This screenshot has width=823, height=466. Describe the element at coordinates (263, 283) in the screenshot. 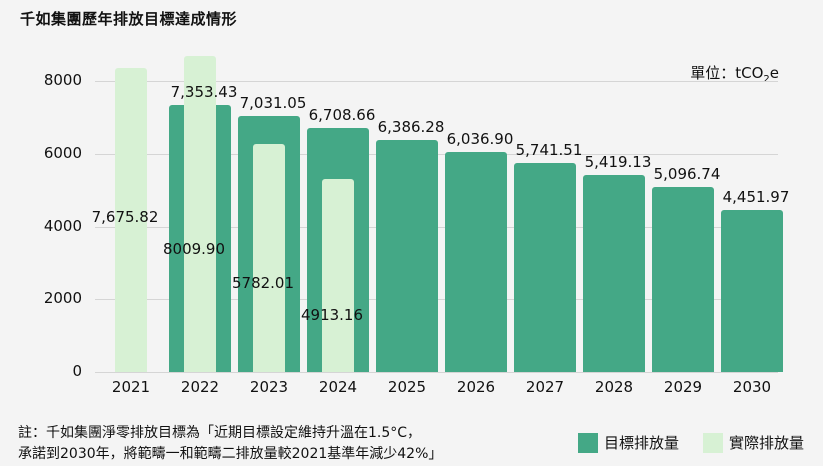

I see `actual-value-label: 5782.01` at that location.